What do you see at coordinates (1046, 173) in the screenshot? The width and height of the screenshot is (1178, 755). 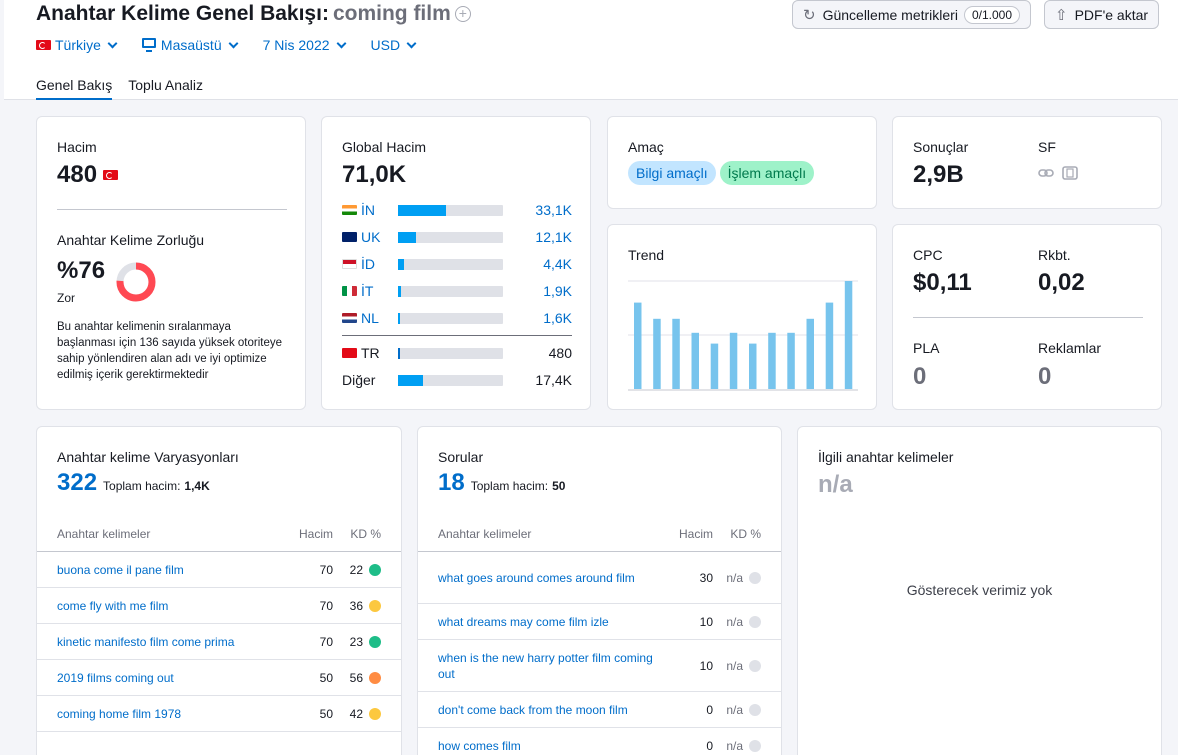 I see `link-icon` at bounding box center [1046, 173].